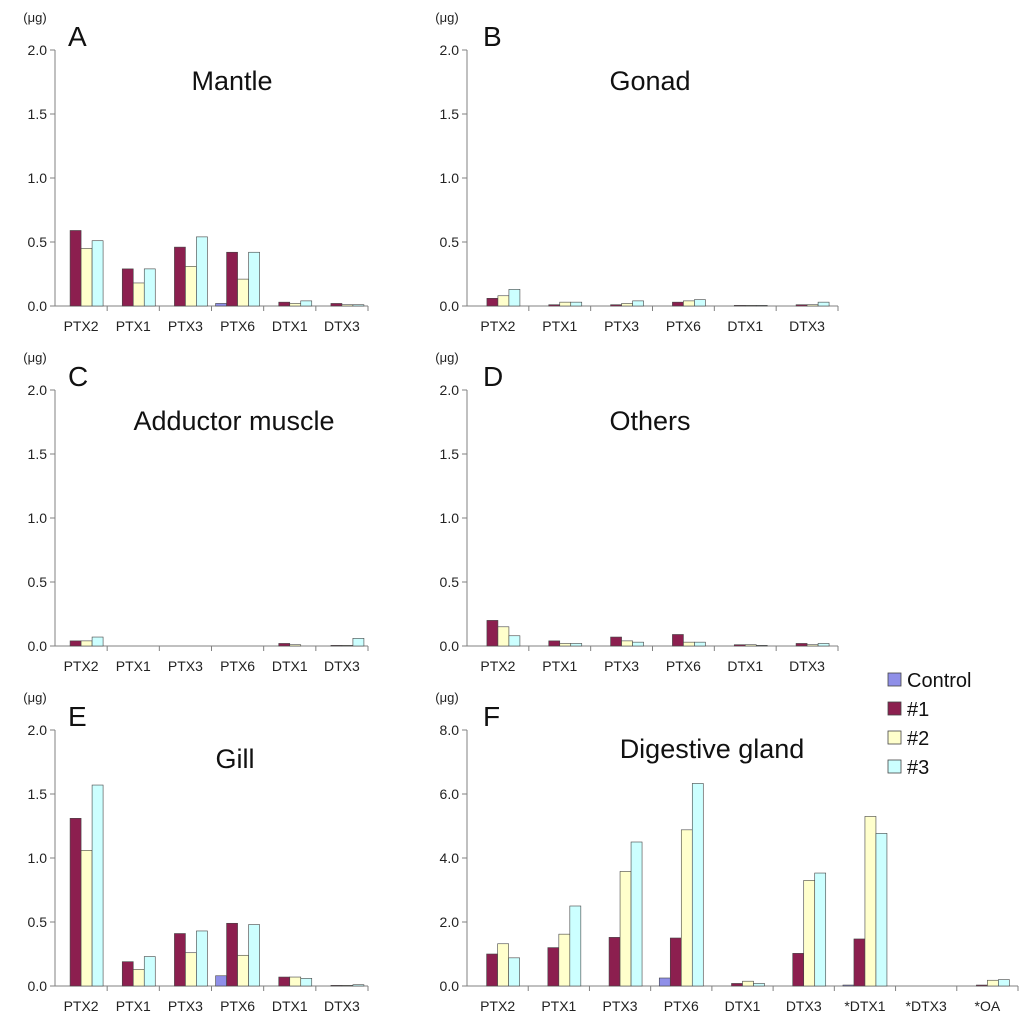 The image size is (1024, 1025). Describe the element at coordinates (450, 730) in the screenshot. I see `y-tick-label: 8.0` at that location.